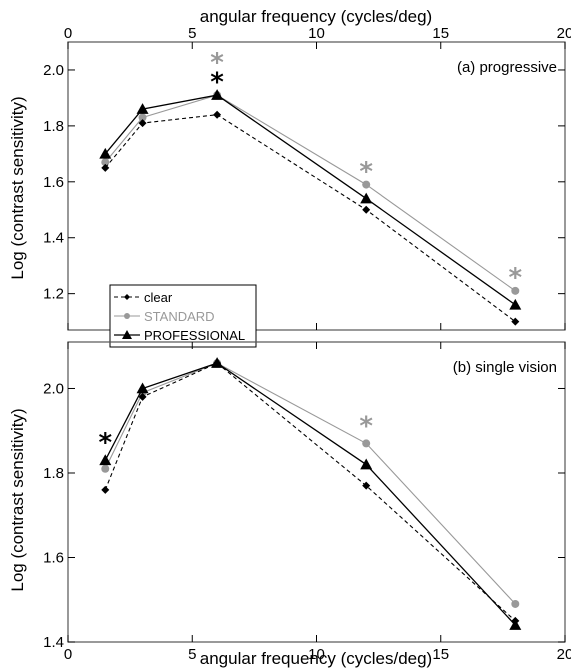 Image resolution: width=571 pixels, height=669 pixels. I want to click on x-tick-label-bottom: 15, so click(440, 654).